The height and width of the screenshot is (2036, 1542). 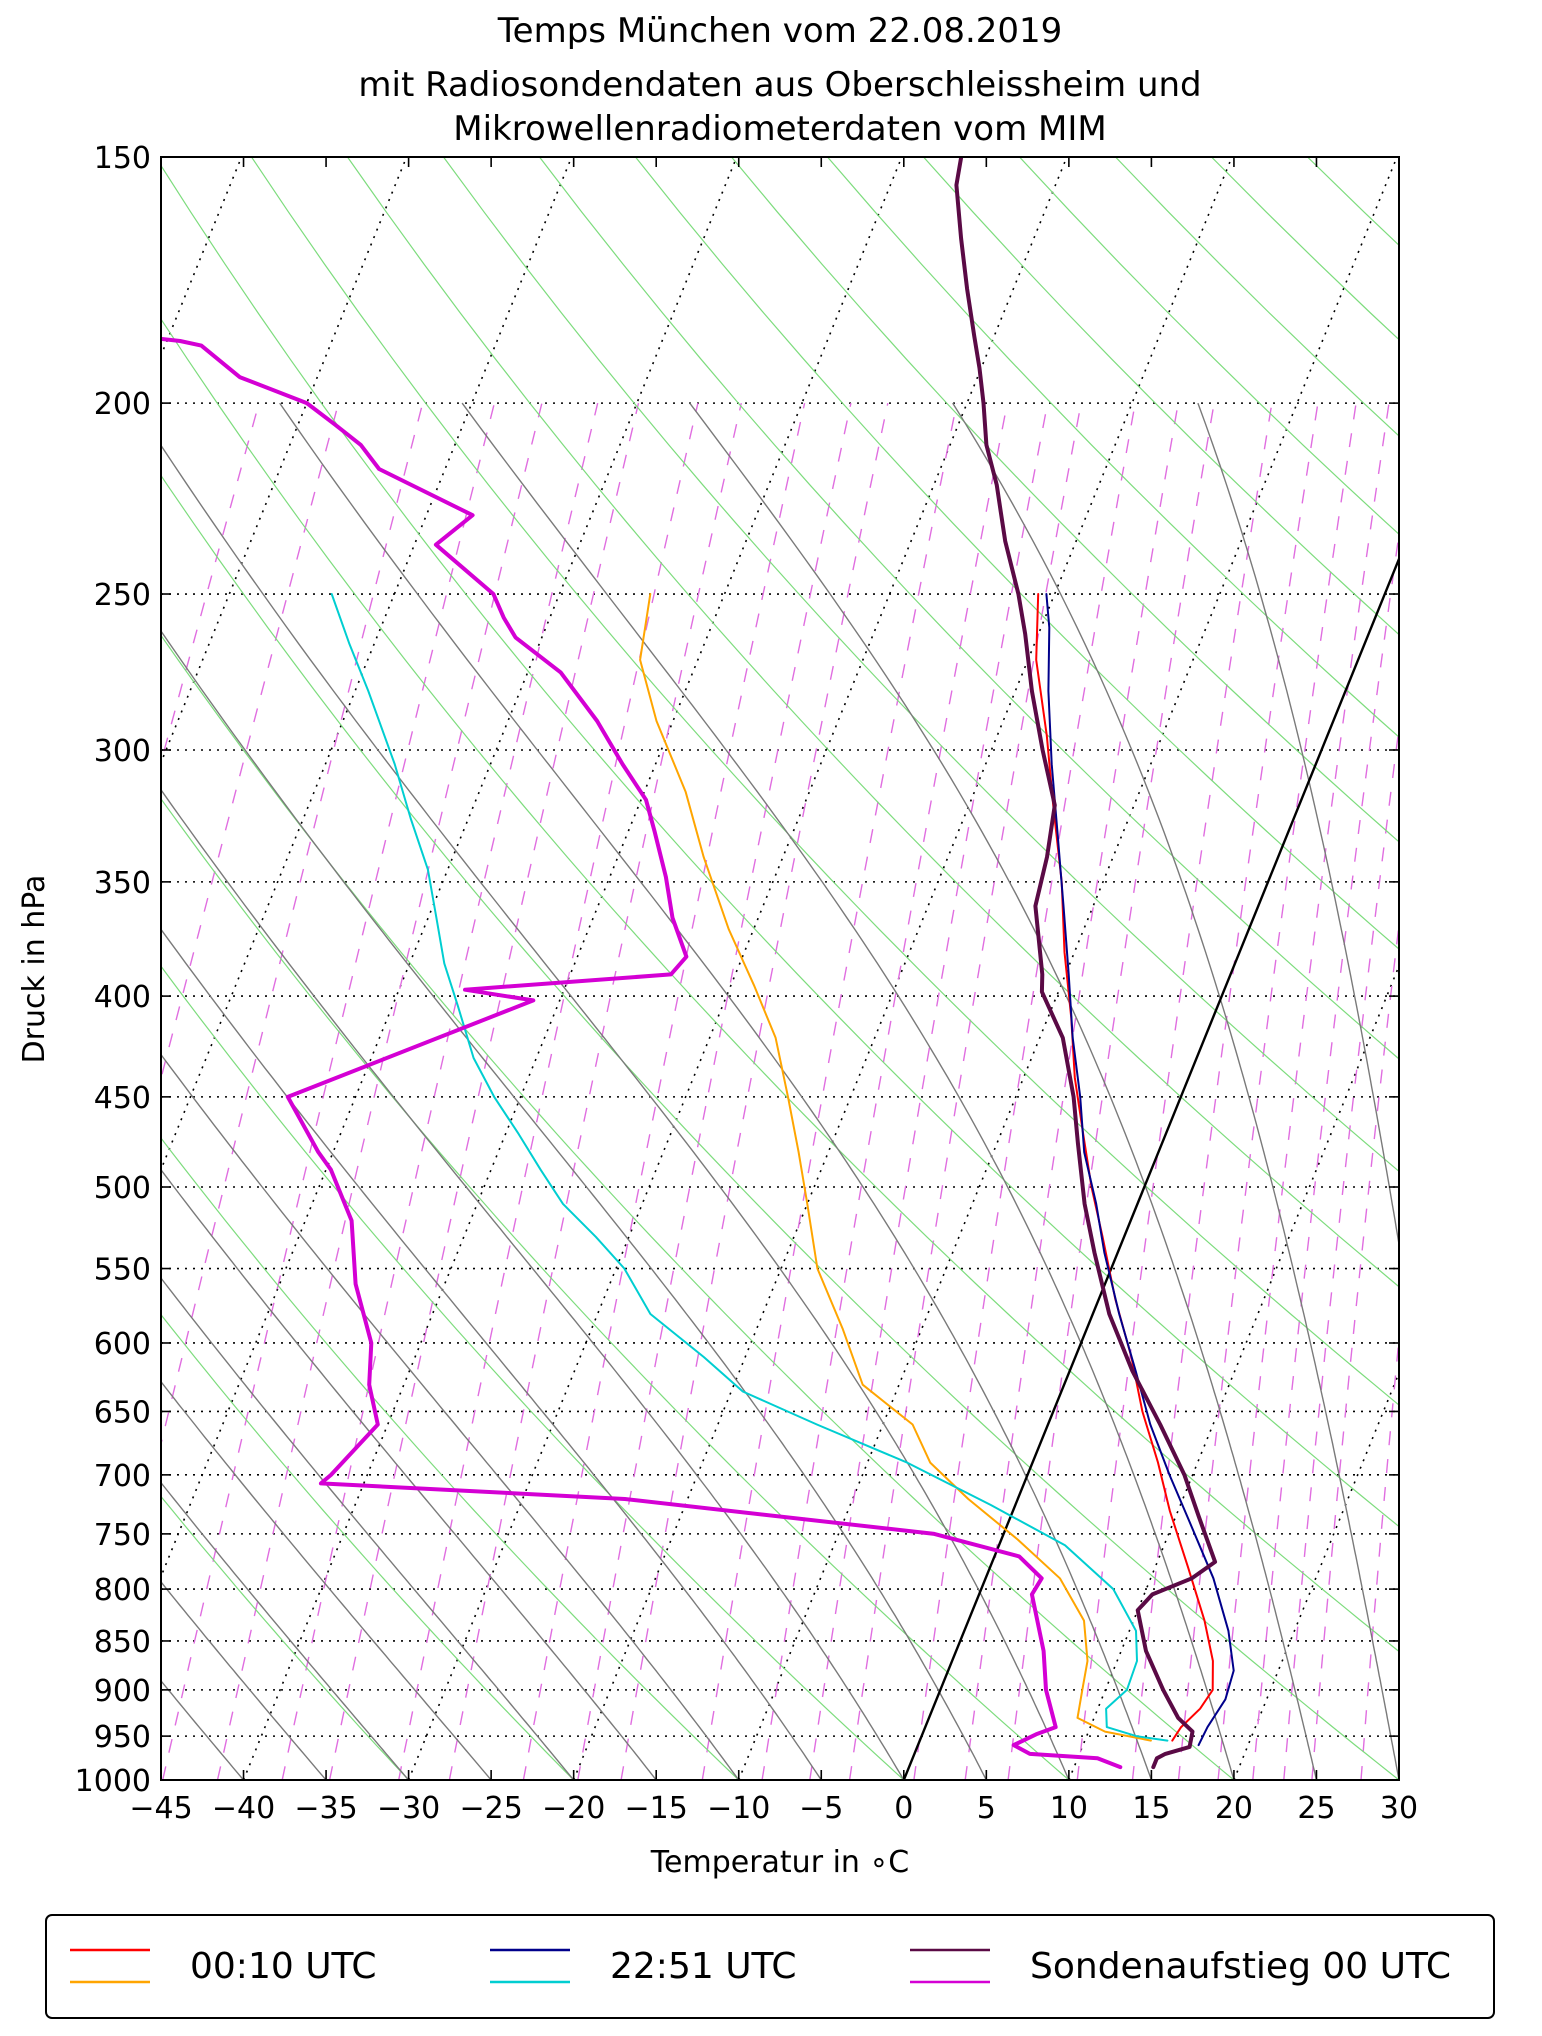 I want to click on x-axis-label: Temperatur in ∘C, so click(x=779, y=1862).